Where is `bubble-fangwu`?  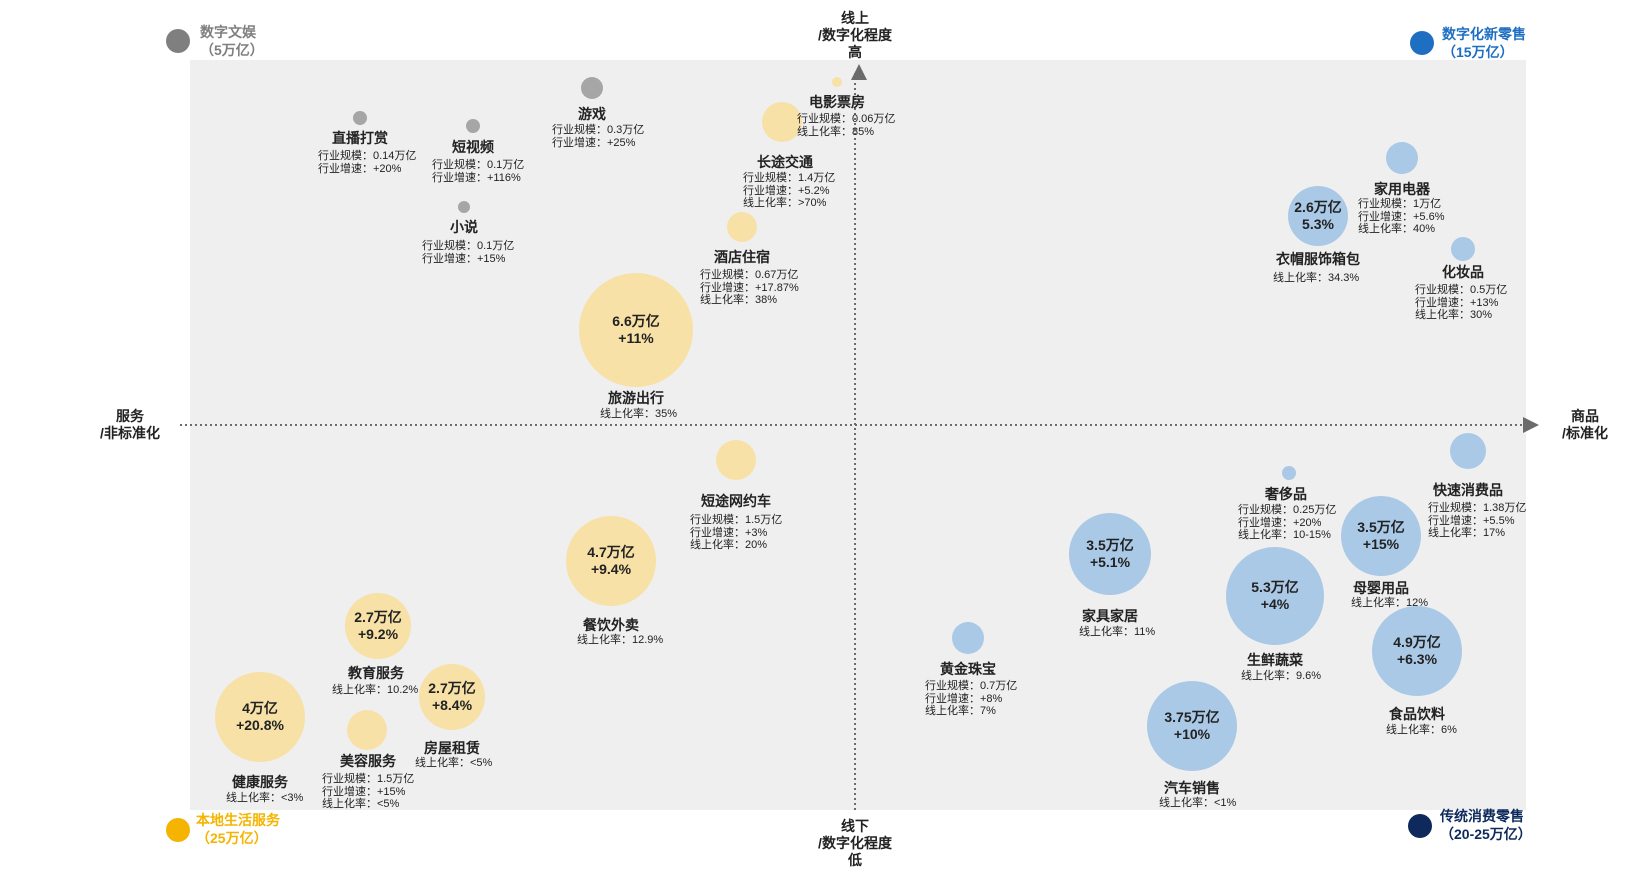 bubble-fangwu is located at coordinates (452, 697).